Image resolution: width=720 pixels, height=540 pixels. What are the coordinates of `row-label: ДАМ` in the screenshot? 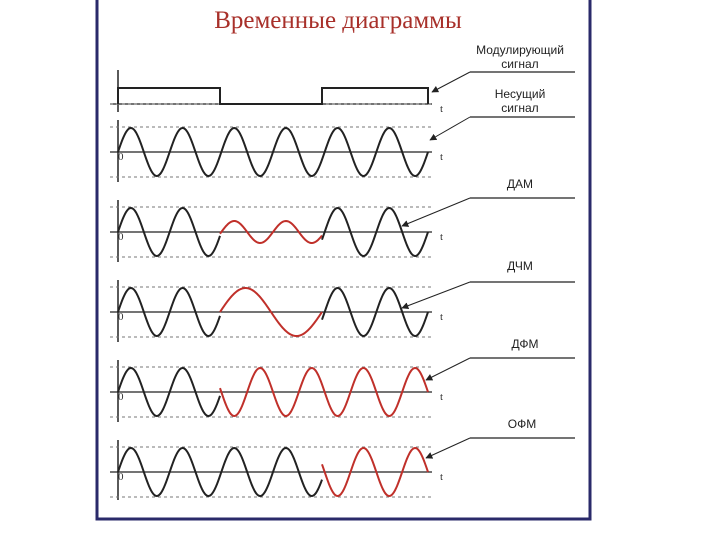 It's located at (520, 184).